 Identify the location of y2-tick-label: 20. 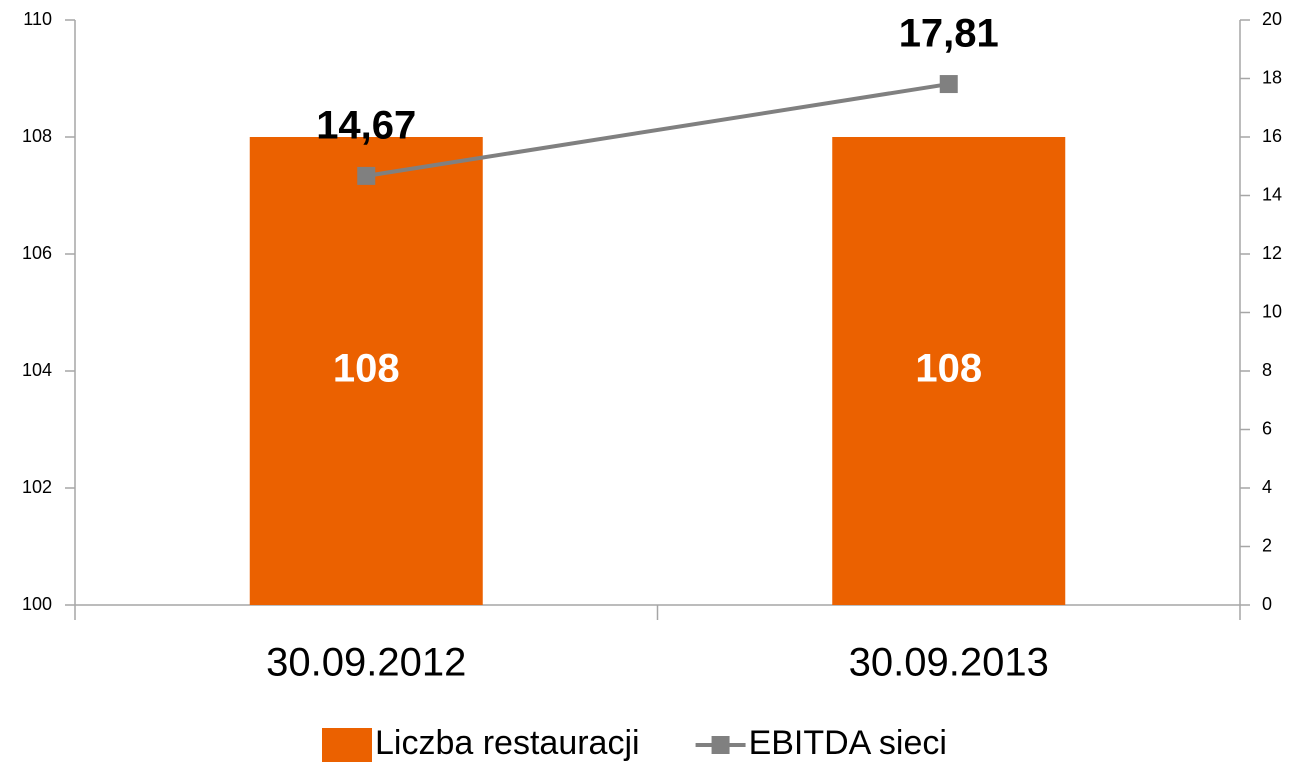
(1272, 19).